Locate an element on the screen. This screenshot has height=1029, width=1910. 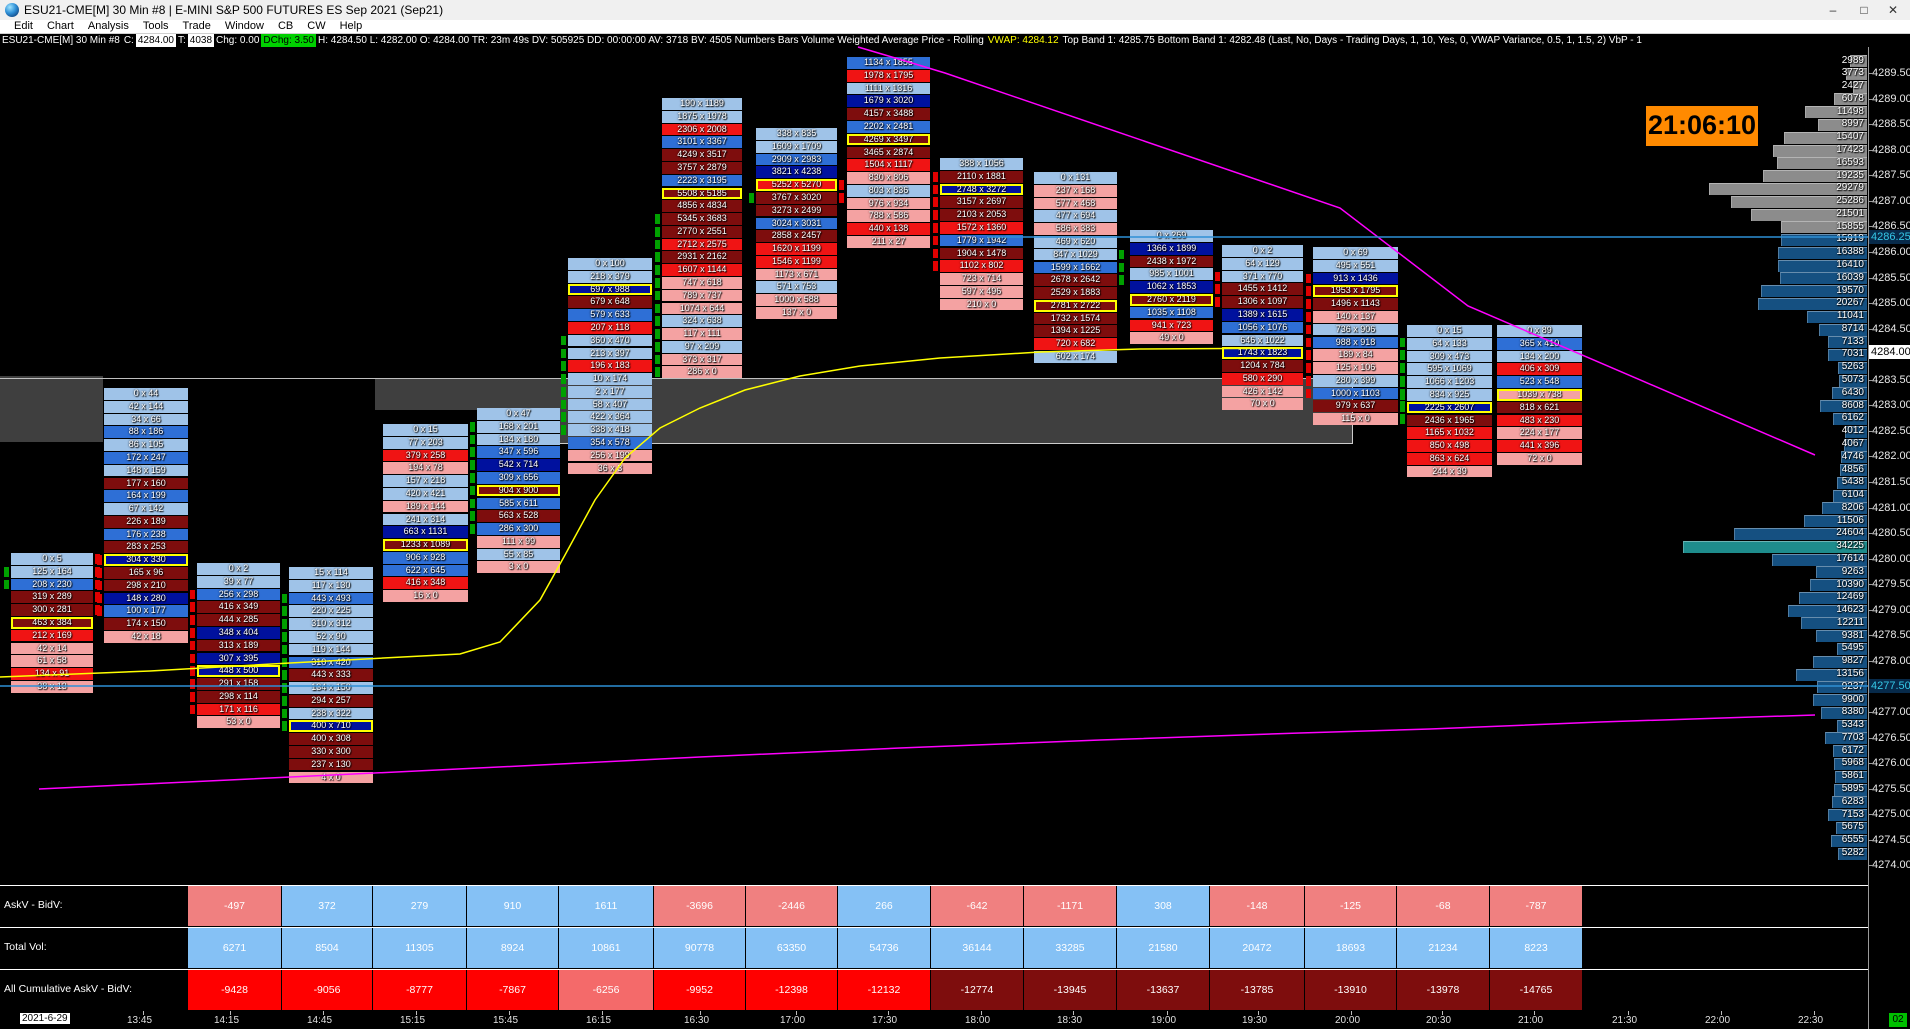
menu-item-cb: CB is located at coordinates (285, 26).